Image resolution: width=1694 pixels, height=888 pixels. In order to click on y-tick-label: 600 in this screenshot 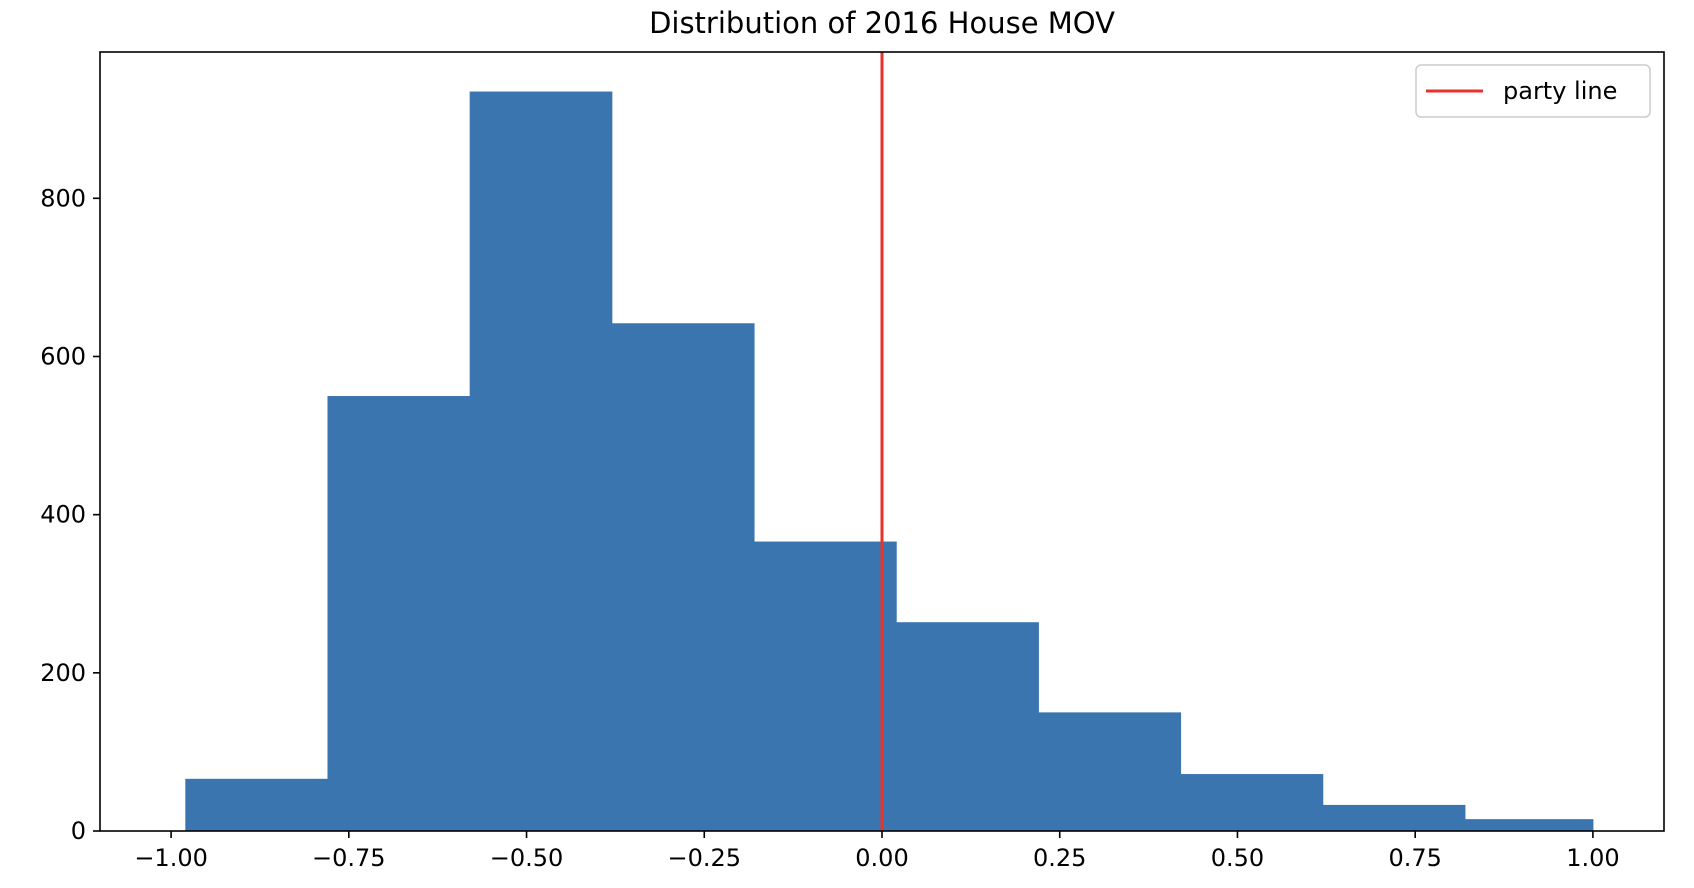, I will do `click(63, 356)`.